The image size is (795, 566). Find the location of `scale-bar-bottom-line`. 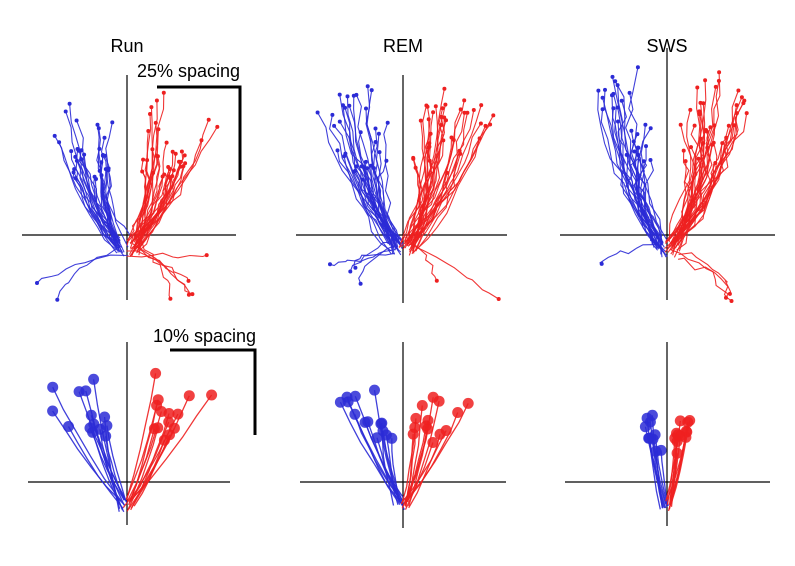

scale-bar-bottom-line is located at coordinates (213, 391).